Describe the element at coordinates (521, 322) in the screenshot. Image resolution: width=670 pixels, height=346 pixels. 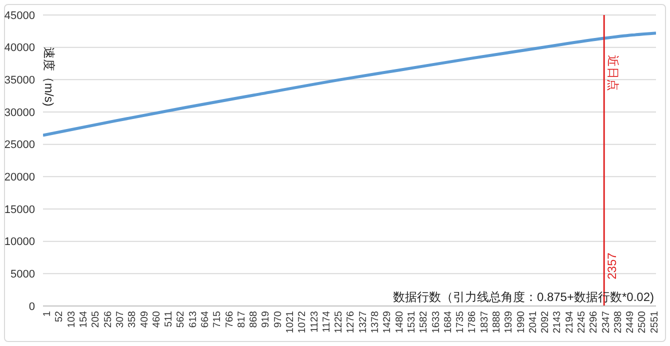
I see `x-tick-label: 1990` at that location.